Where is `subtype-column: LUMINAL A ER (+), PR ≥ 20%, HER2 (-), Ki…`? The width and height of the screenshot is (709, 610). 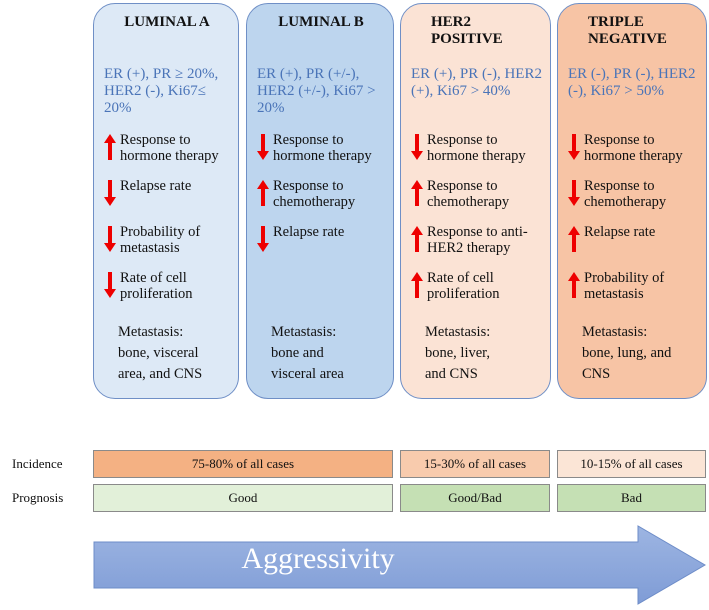 subtype-column: LUMINAL A ER (+), PR ≥ 20%, HER2 (-), Ki… is located at coordinates (166, 201).